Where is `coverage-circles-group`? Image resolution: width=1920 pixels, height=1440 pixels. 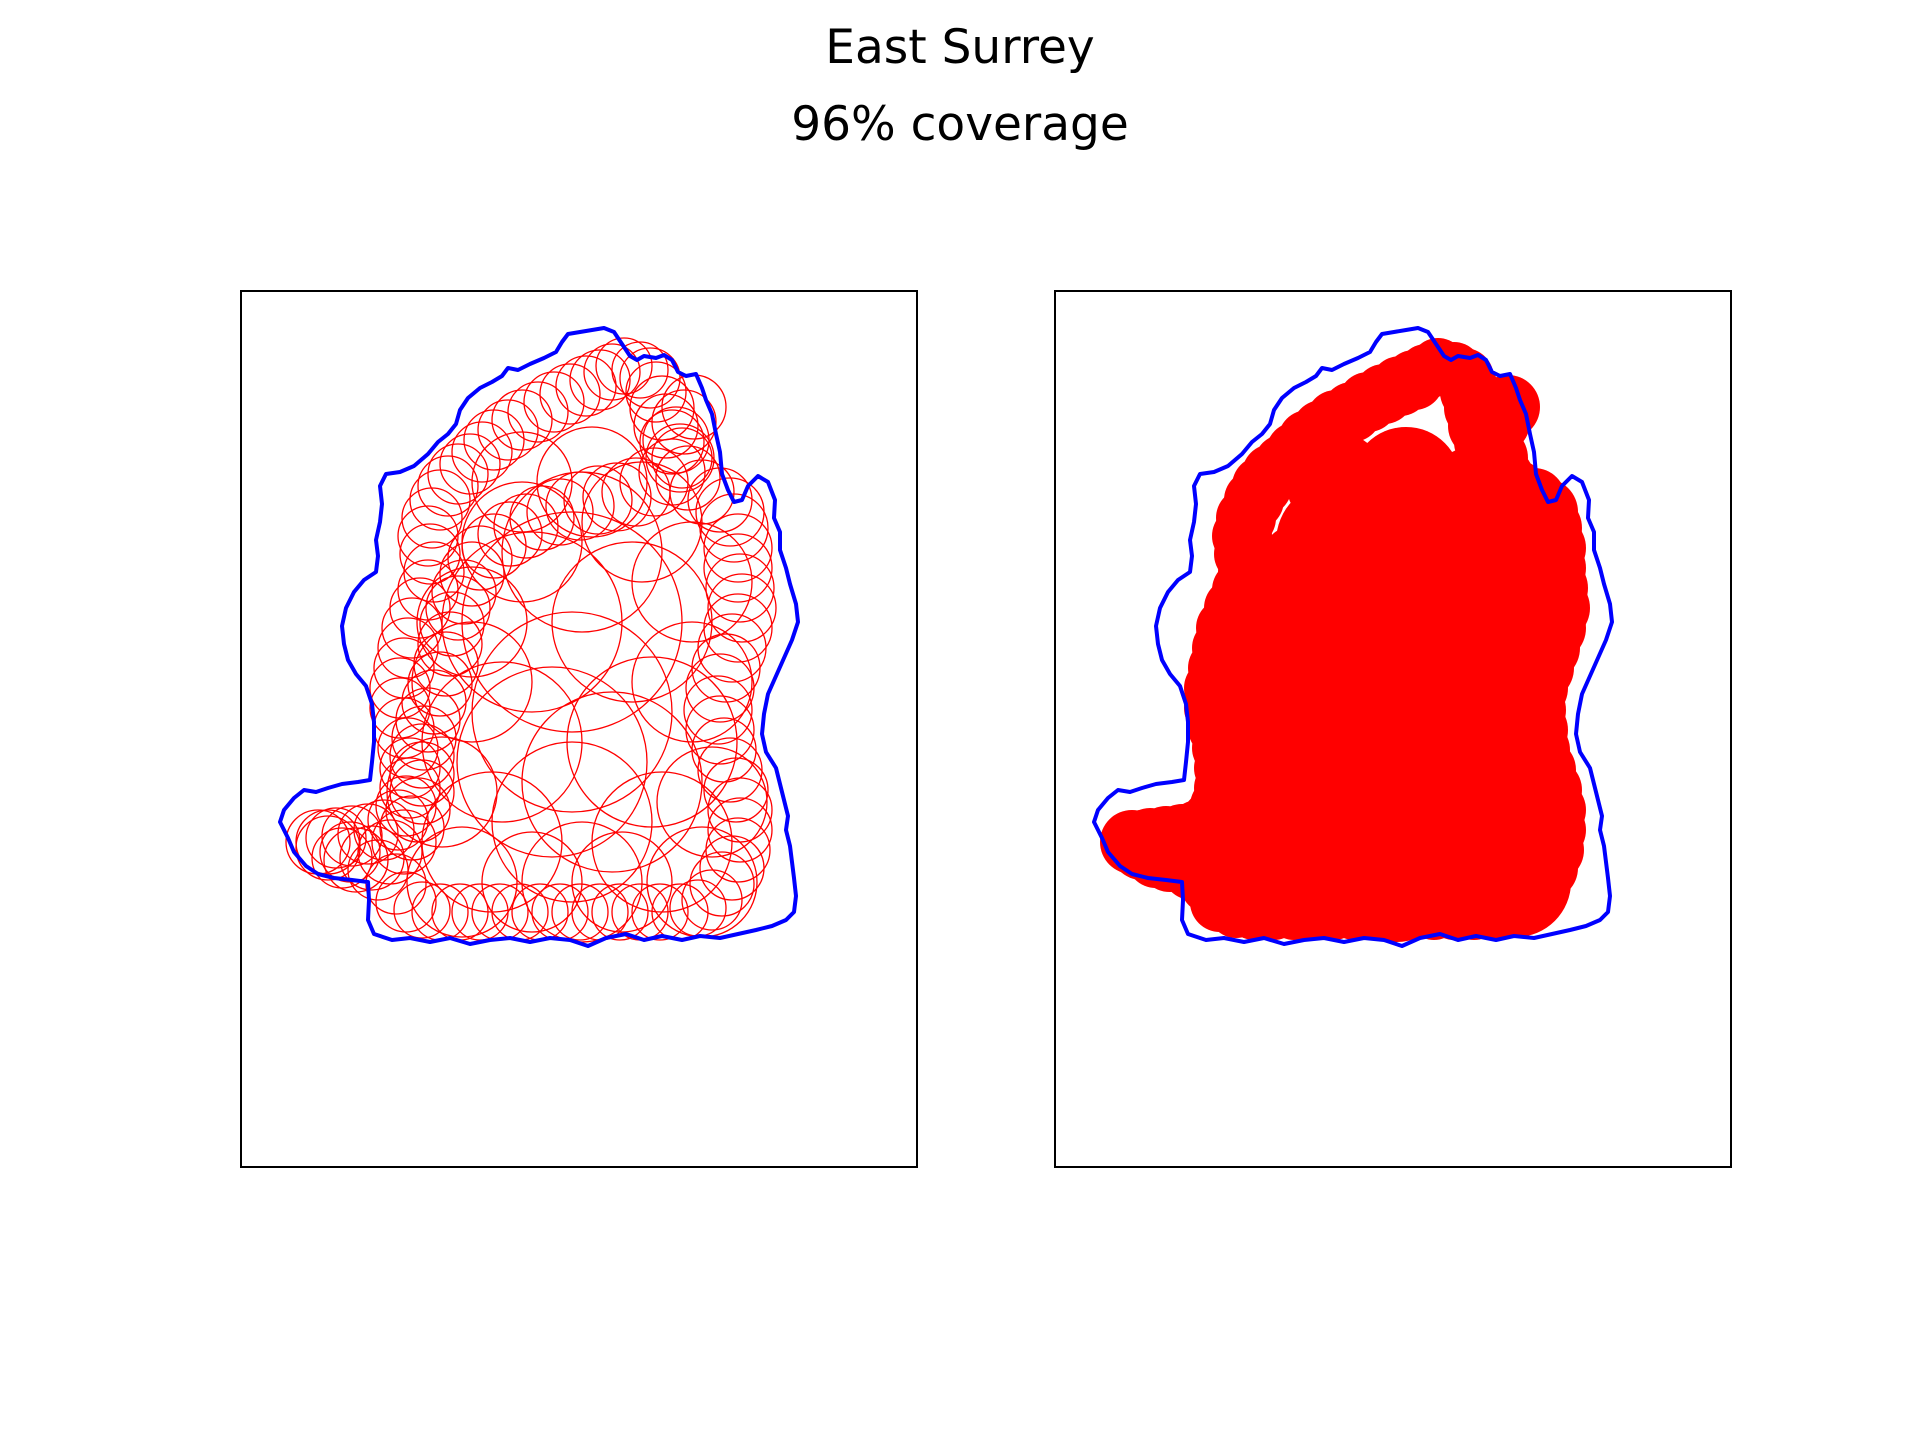 coverage-circles-group is located at coordinates (531, 640).